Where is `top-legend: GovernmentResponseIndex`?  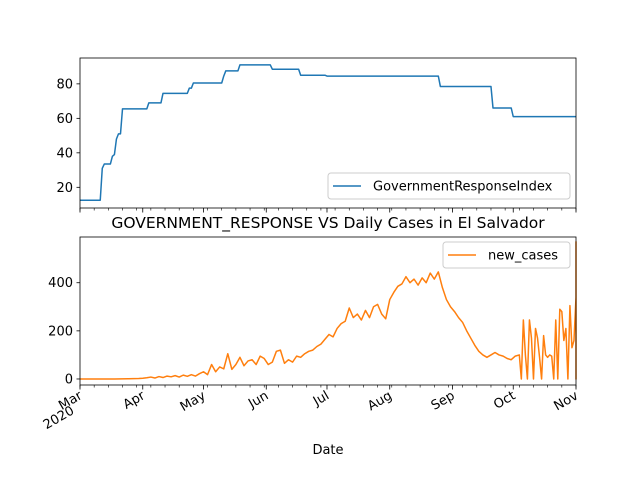
top-legend: GovernmentResponseIndex is located at coordinates (449, 186).